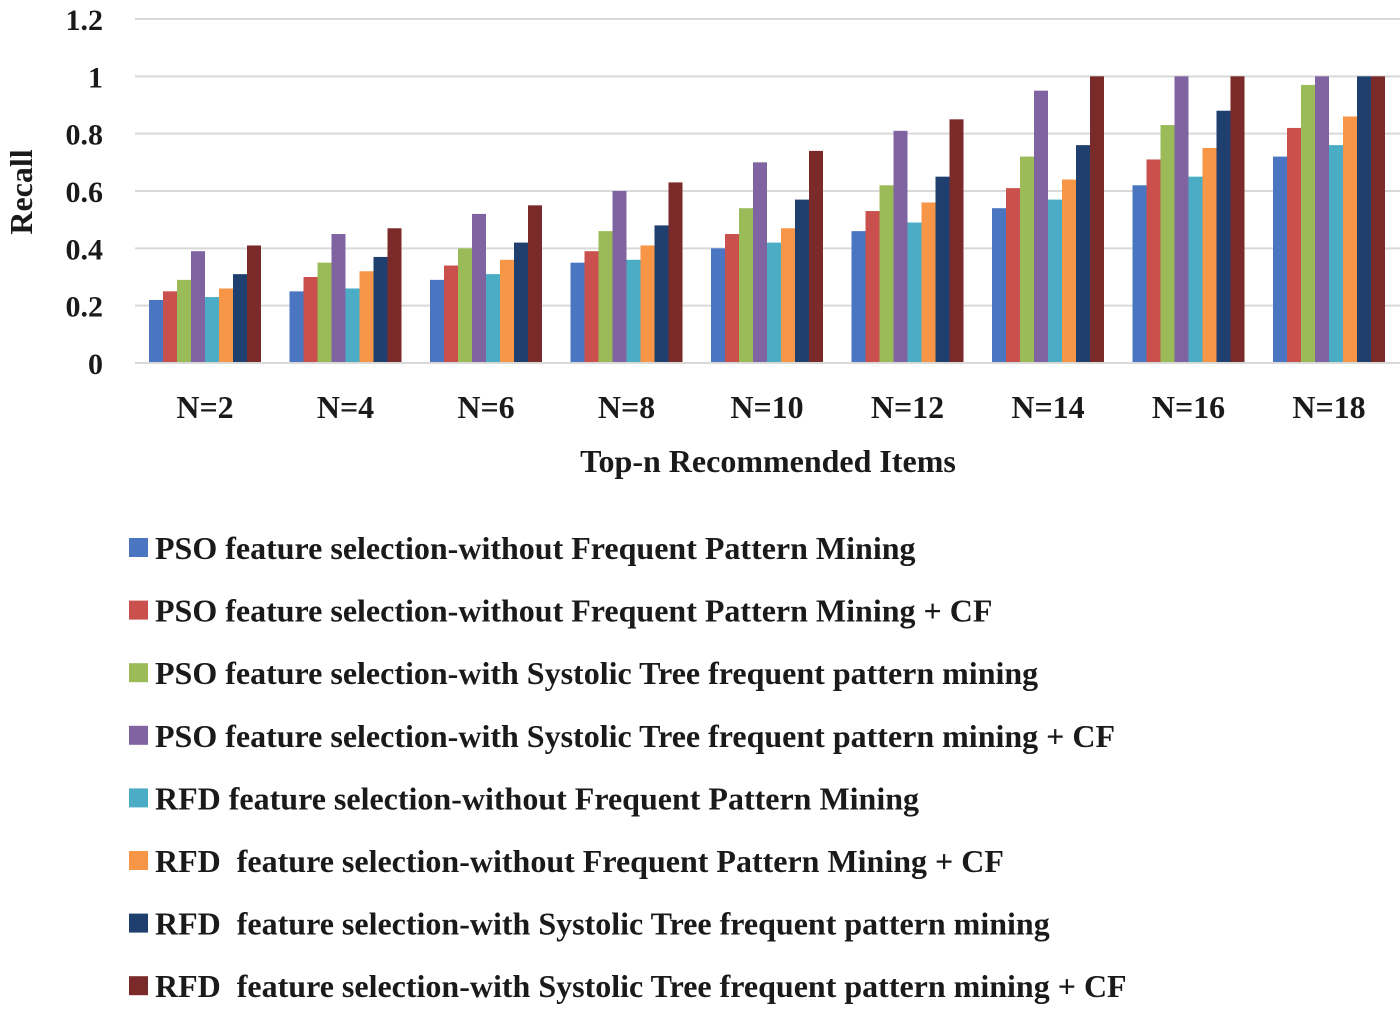 The width and height of the screenshot is (1400, 1011). I want to click on x-tick-label: N=8, so click(626, 407).